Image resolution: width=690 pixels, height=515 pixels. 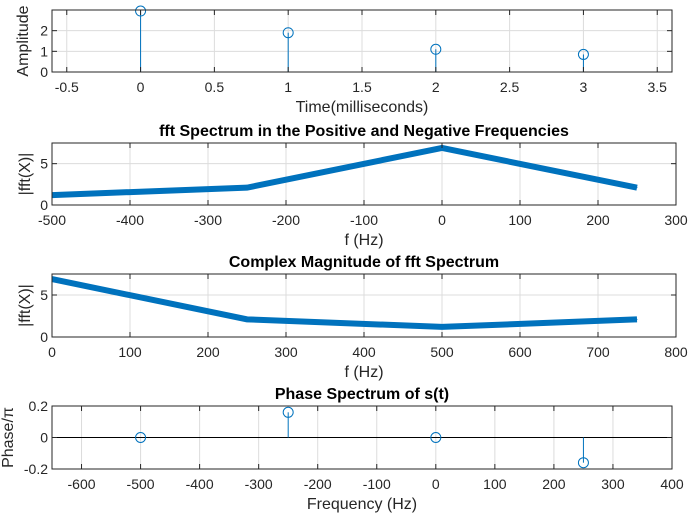 What do you see at coordinates (362, 504) in the screenshot?
I see `x-axis-label: Frequency (Hz)` at bounding box center [362, 504].